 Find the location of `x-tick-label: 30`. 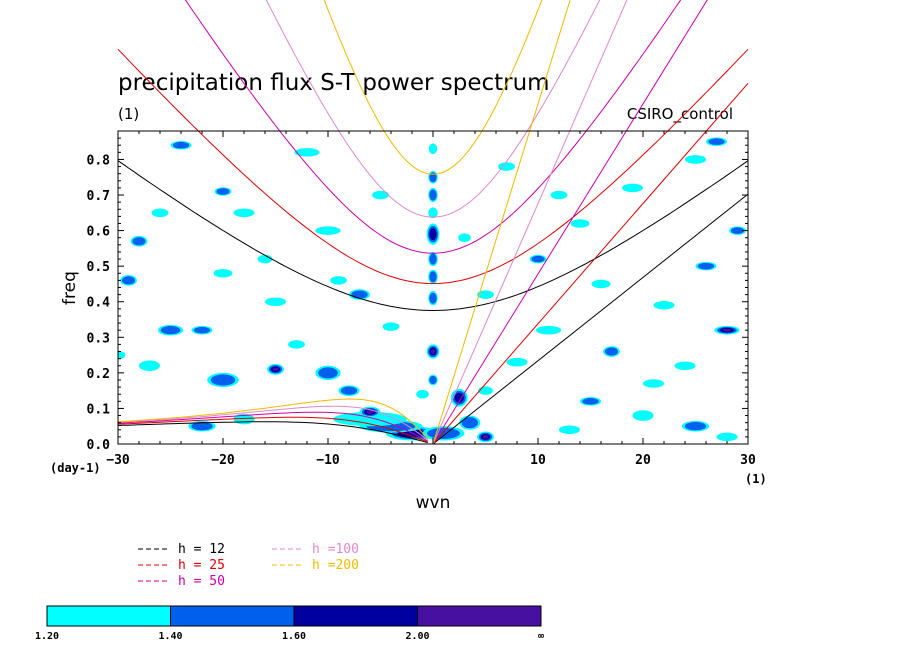

x-tick-label: 30 is located at coordinates (748, 460).